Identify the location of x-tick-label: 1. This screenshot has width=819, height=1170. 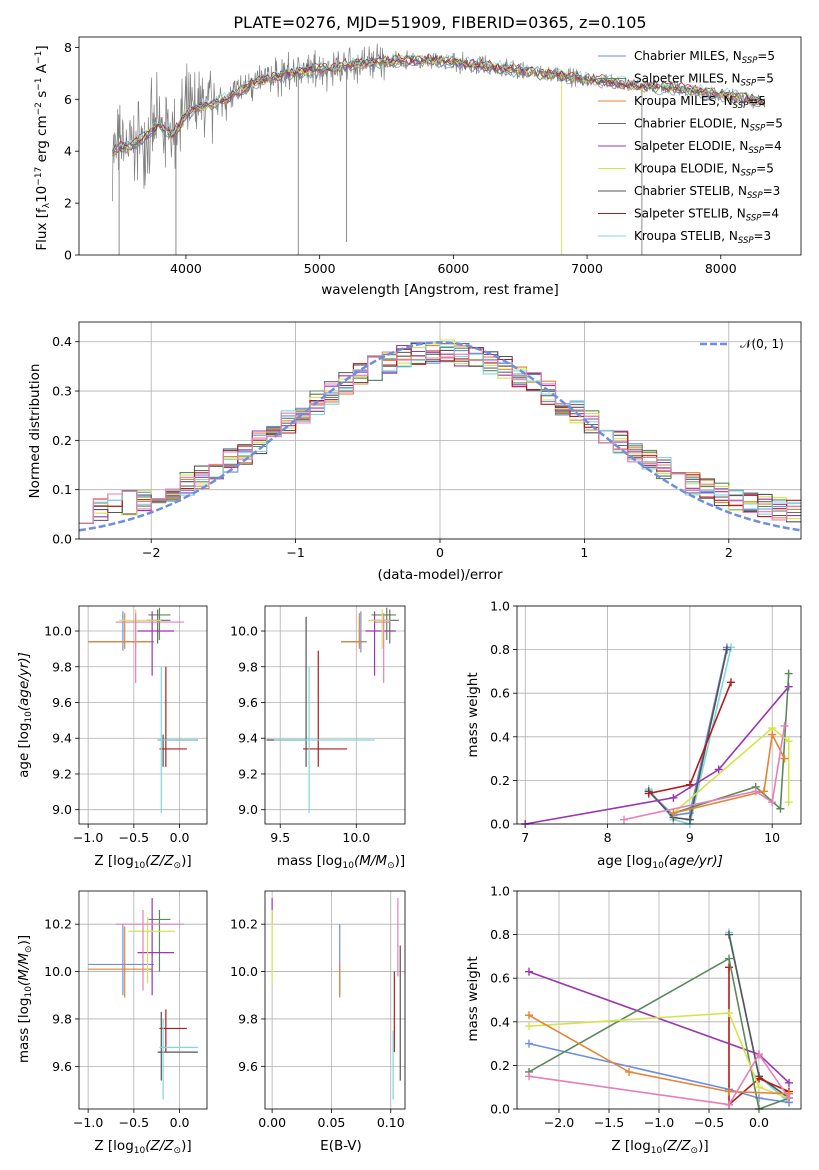
(584, 552).